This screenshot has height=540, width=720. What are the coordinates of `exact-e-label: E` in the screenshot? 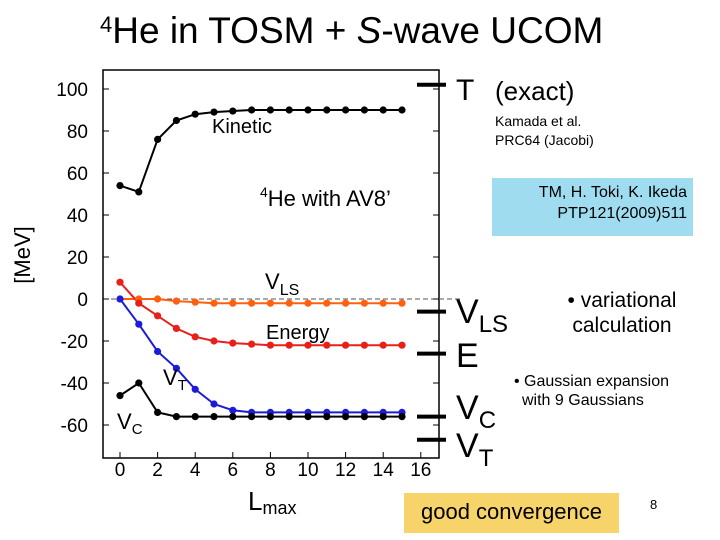 It's located at (467, 356).